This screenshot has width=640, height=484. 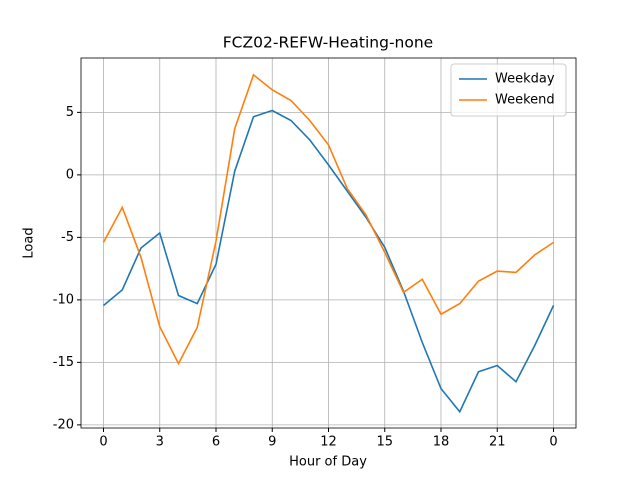 What do you see at coordinates (216, 442) in the screenshot?
I see `x-tick-label: 6` at bounding box center [216, 442].